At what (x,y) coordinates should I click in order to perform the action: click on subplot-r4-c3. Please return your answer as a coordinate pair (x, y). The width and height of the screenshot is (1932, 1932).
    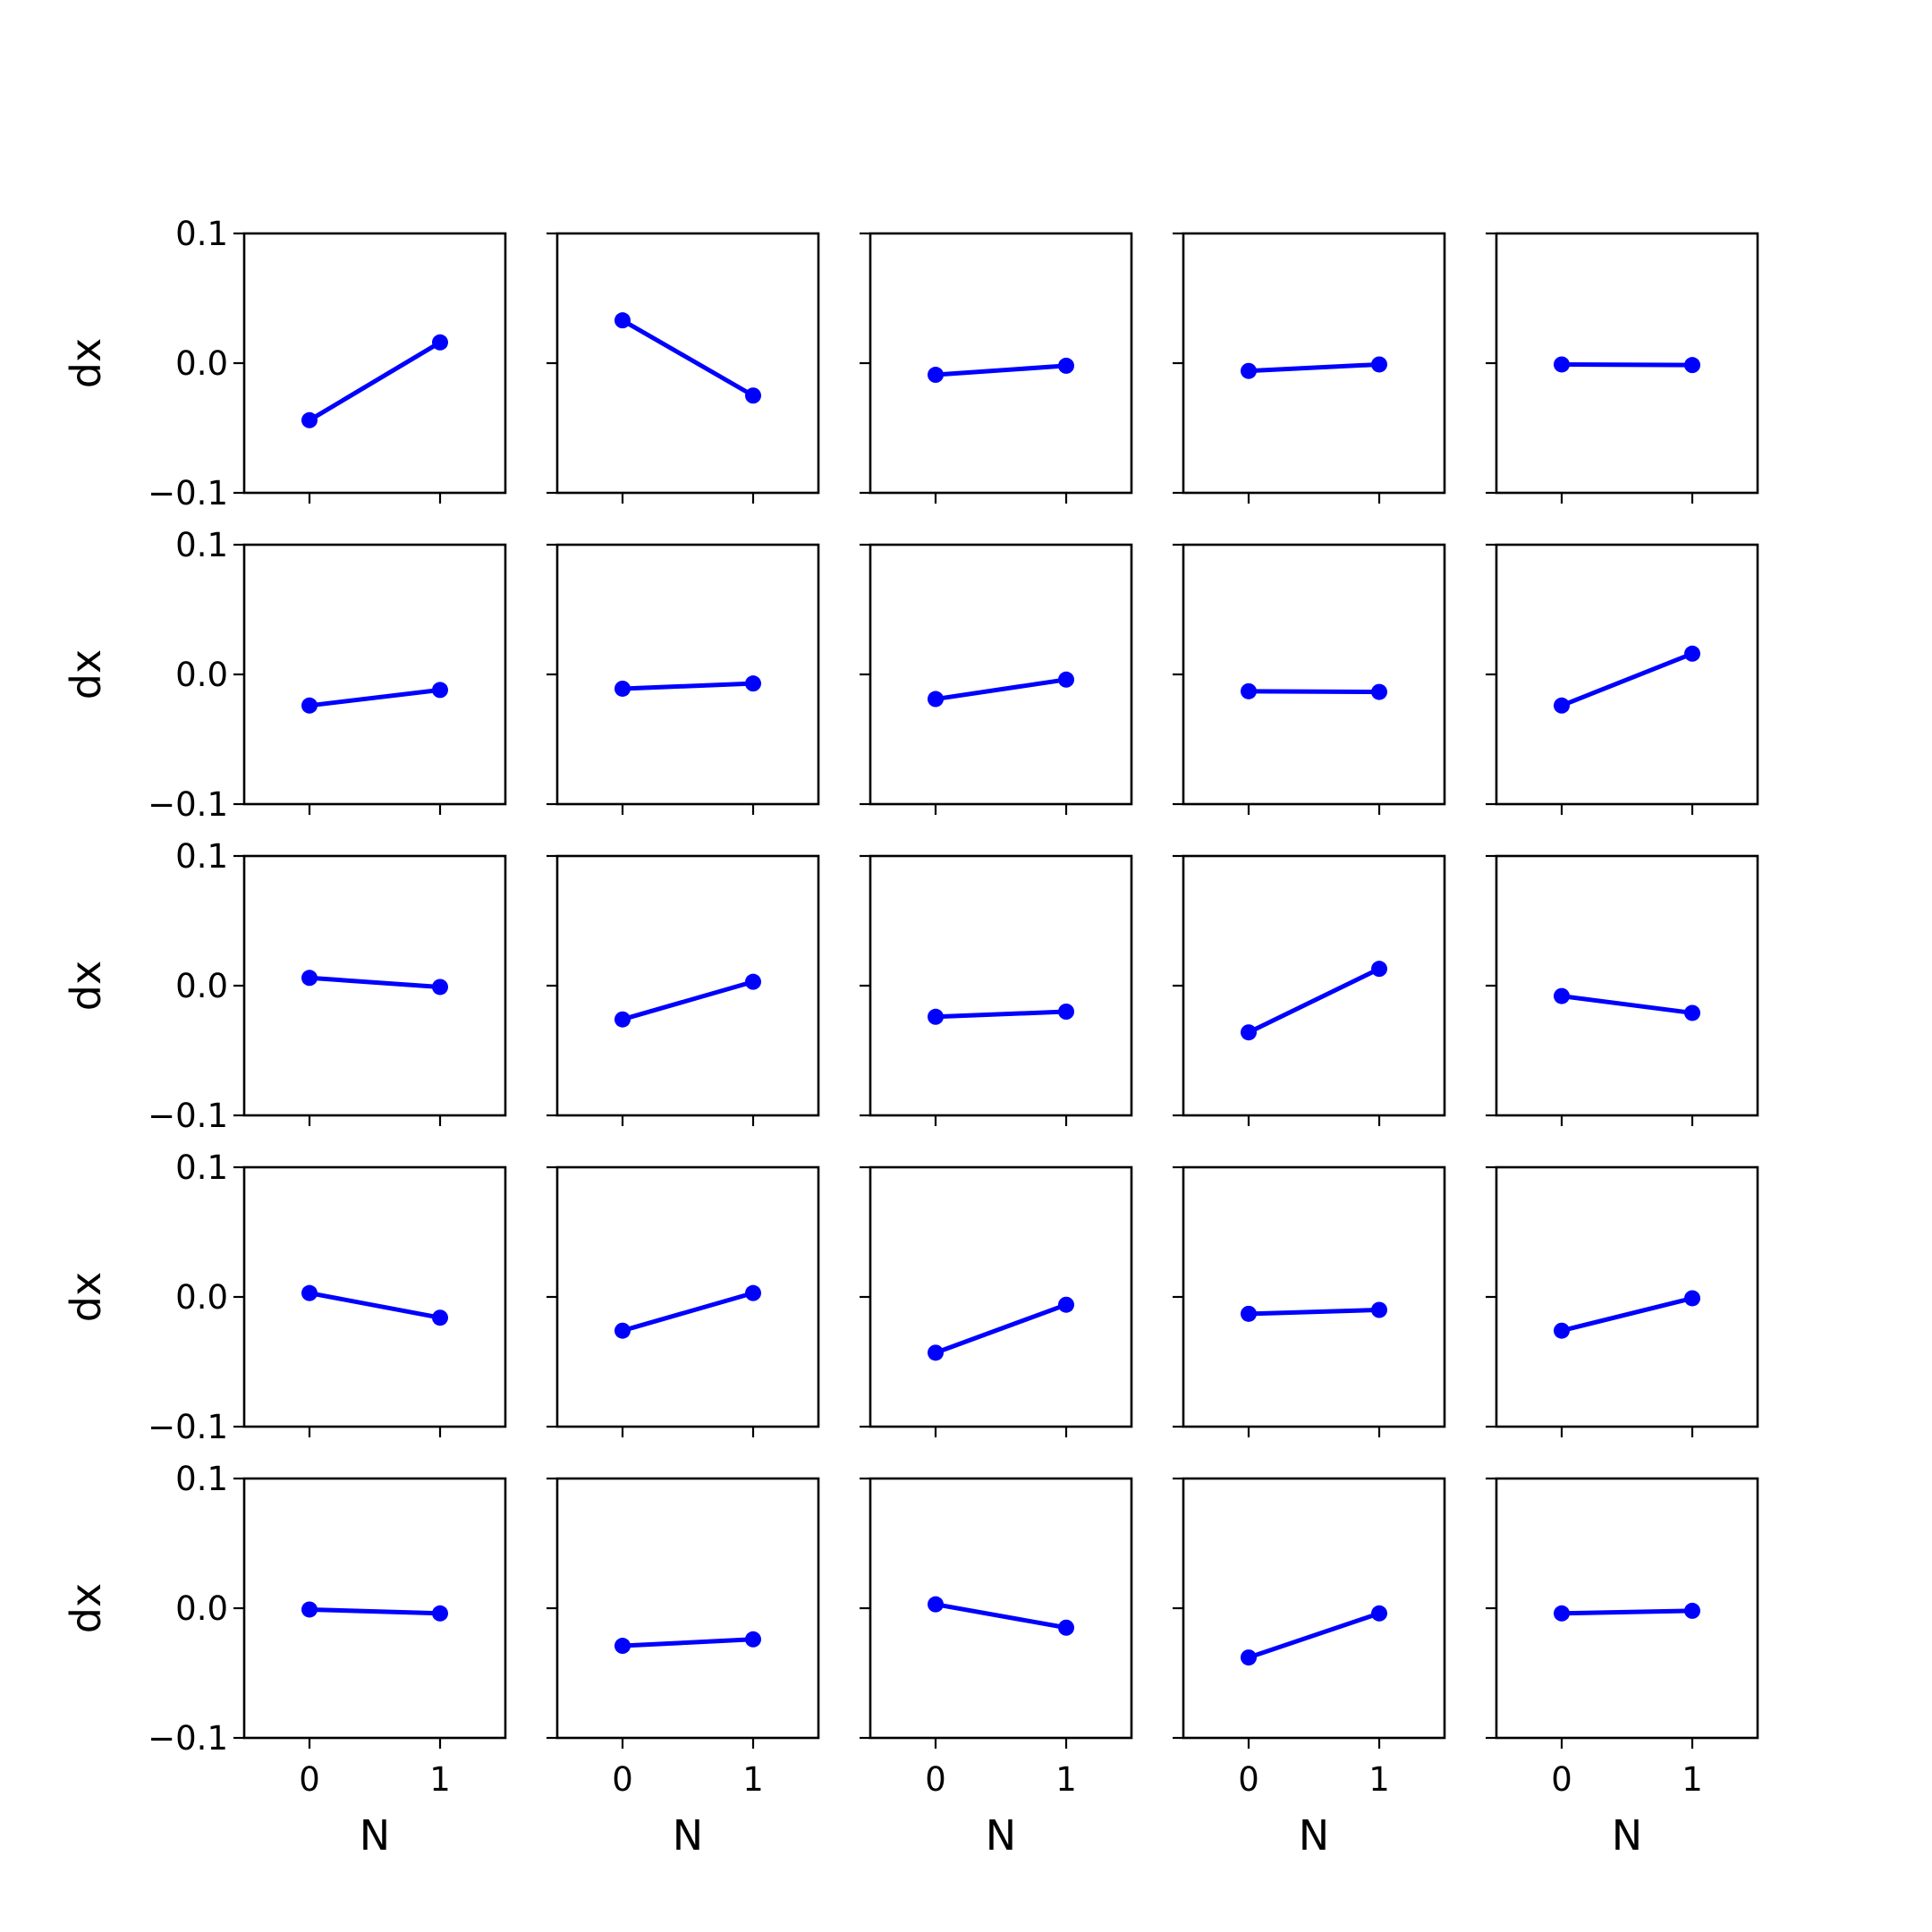
    Looking at the image, I should click on (996, 1301).